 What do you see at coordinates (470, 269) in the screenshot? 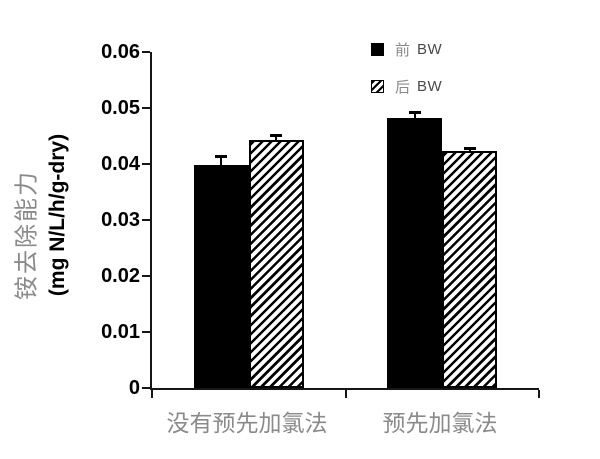
I see `bar-after-bw-group1` at bounding box center [470, 269].